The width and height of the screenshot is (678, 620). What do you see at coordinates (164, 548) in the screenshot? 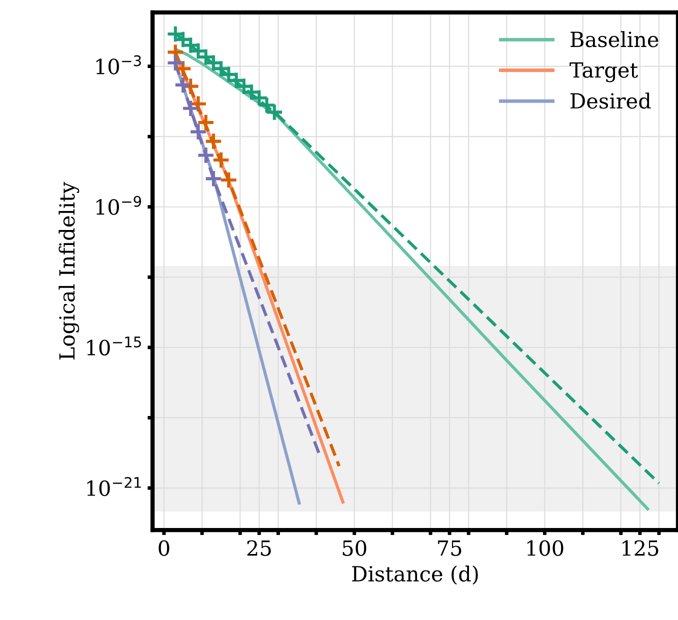
I see `x-tick-label: 0` at bounding box center [164, 548].